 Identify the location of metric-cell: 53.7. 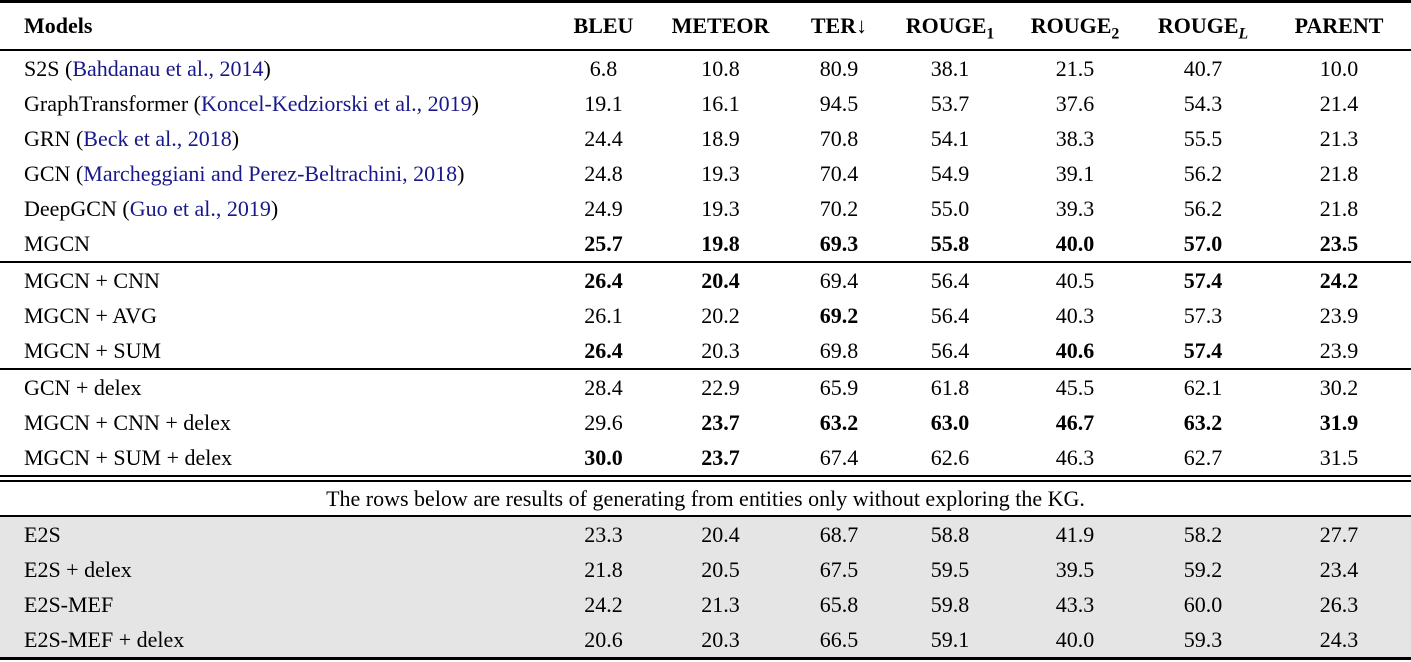
(950, 103).